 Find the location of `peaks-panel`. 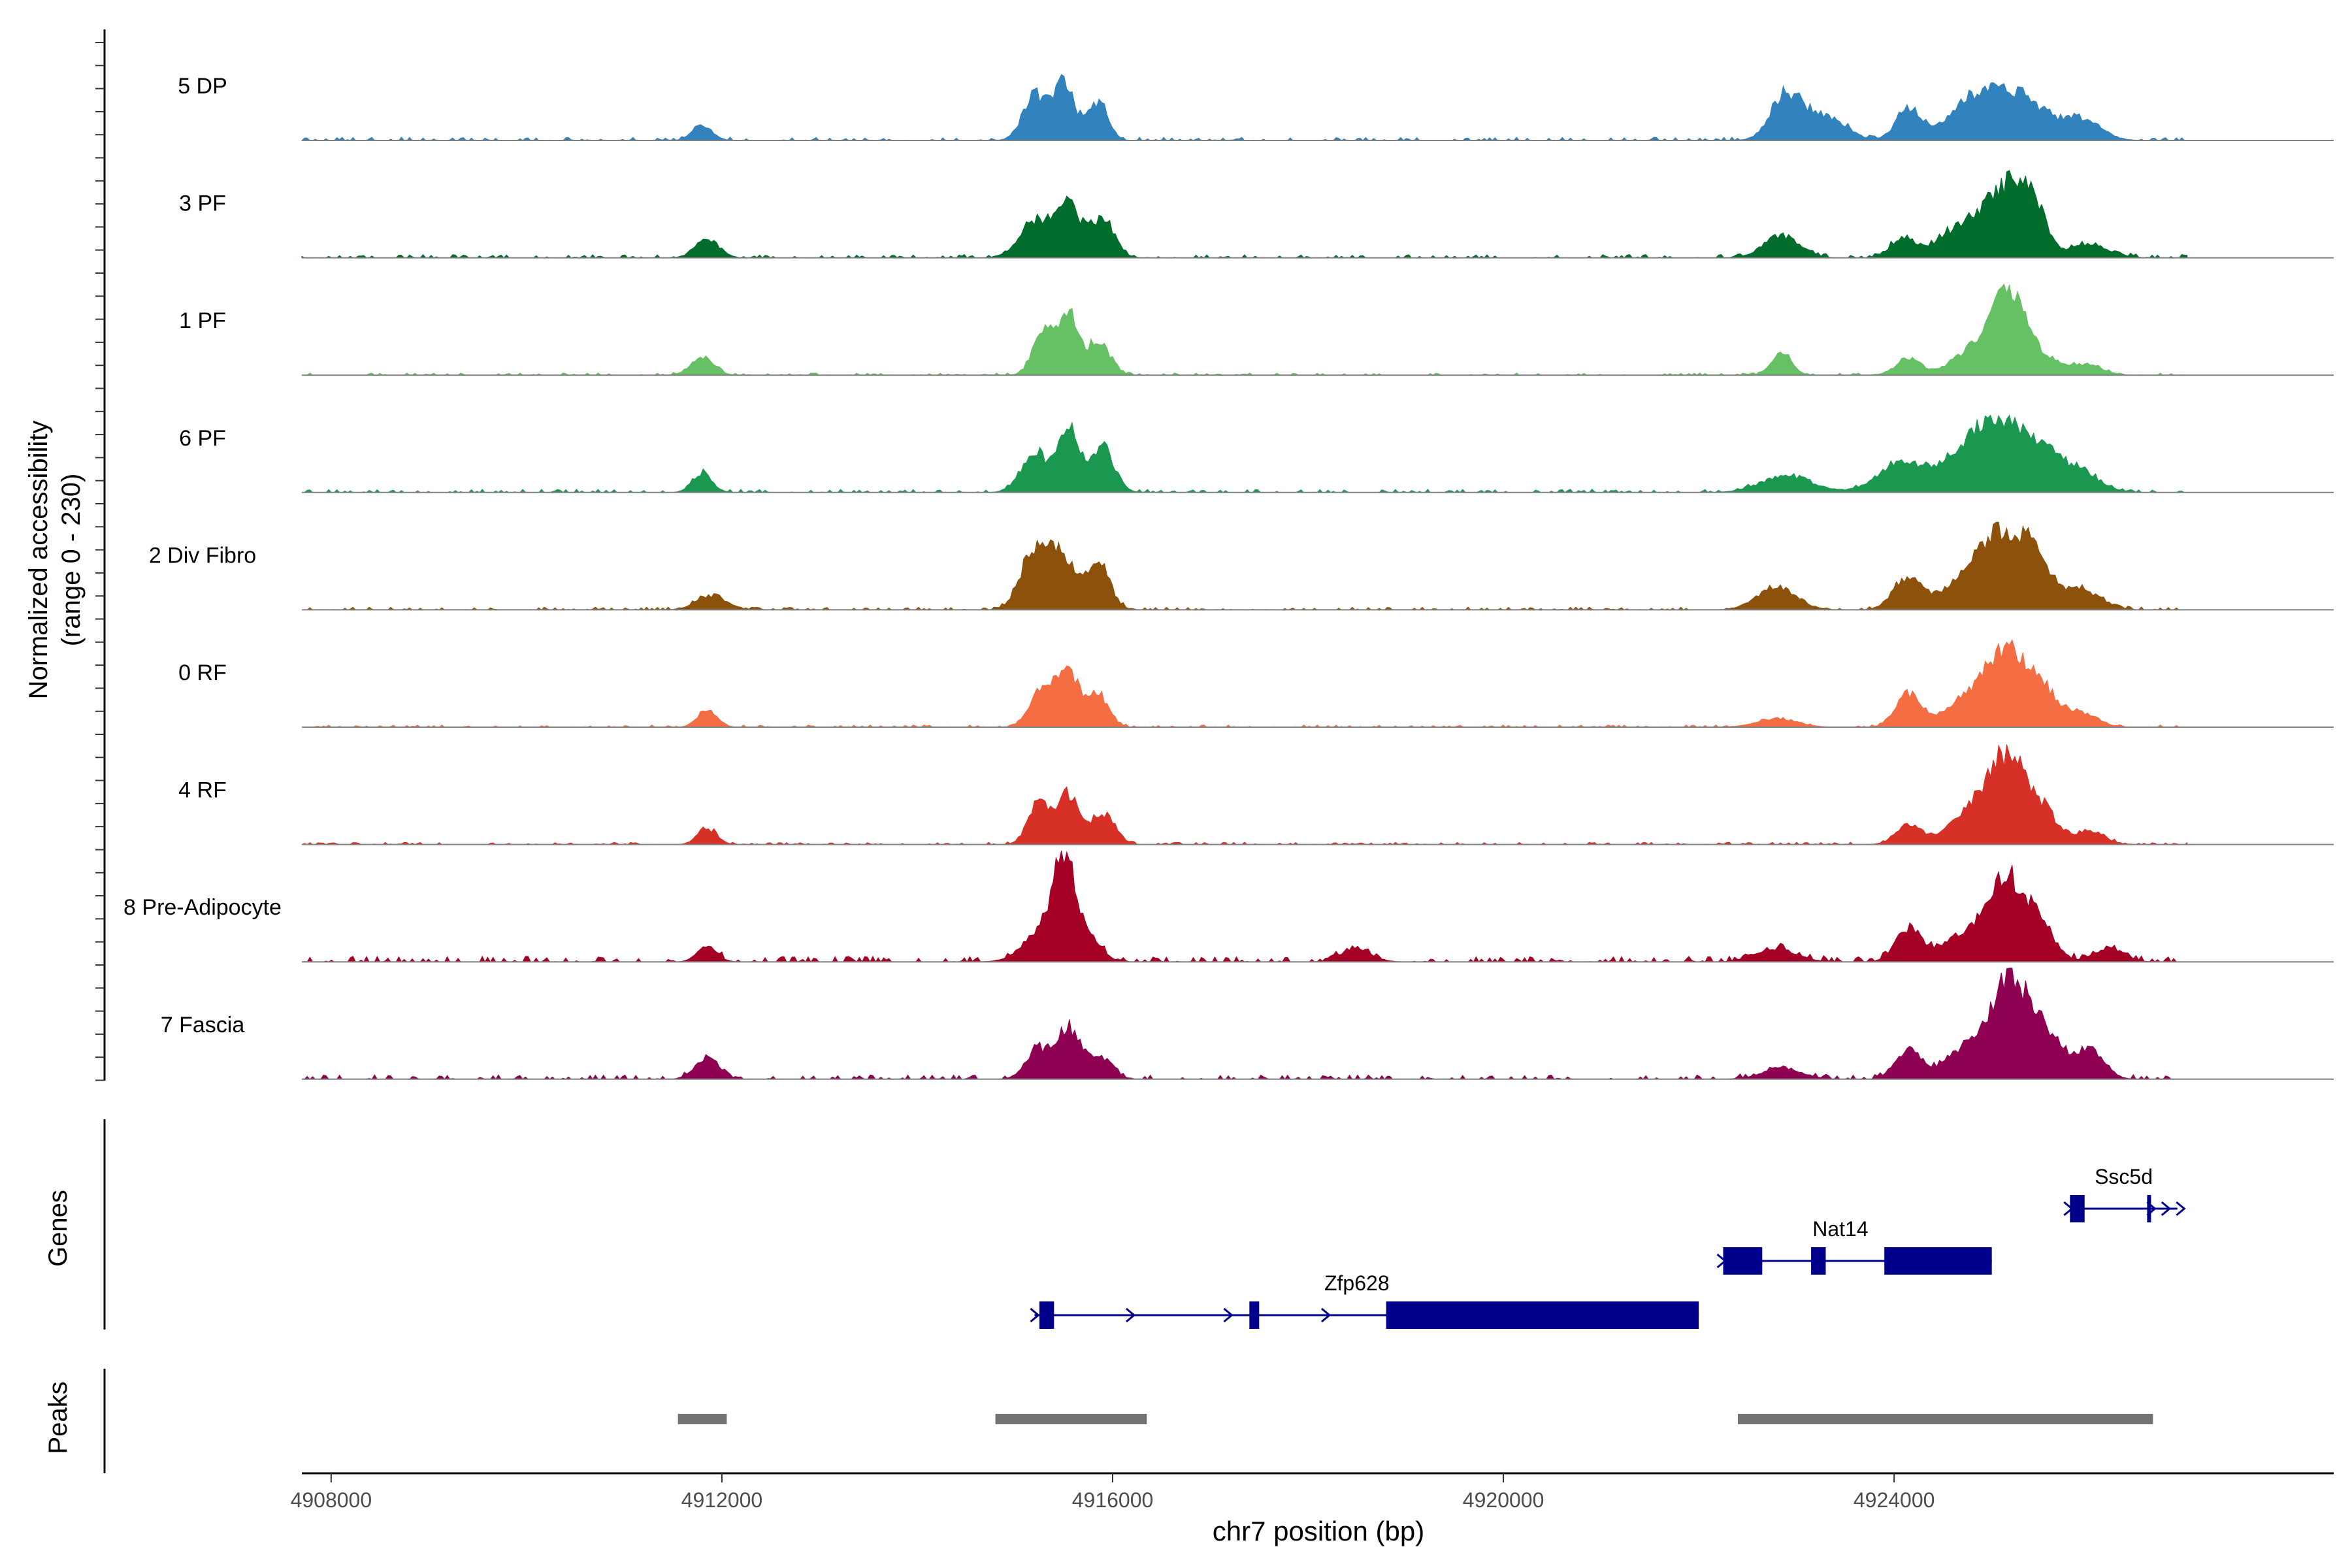

peaks-panel is located at coordinates (1128, 1421).